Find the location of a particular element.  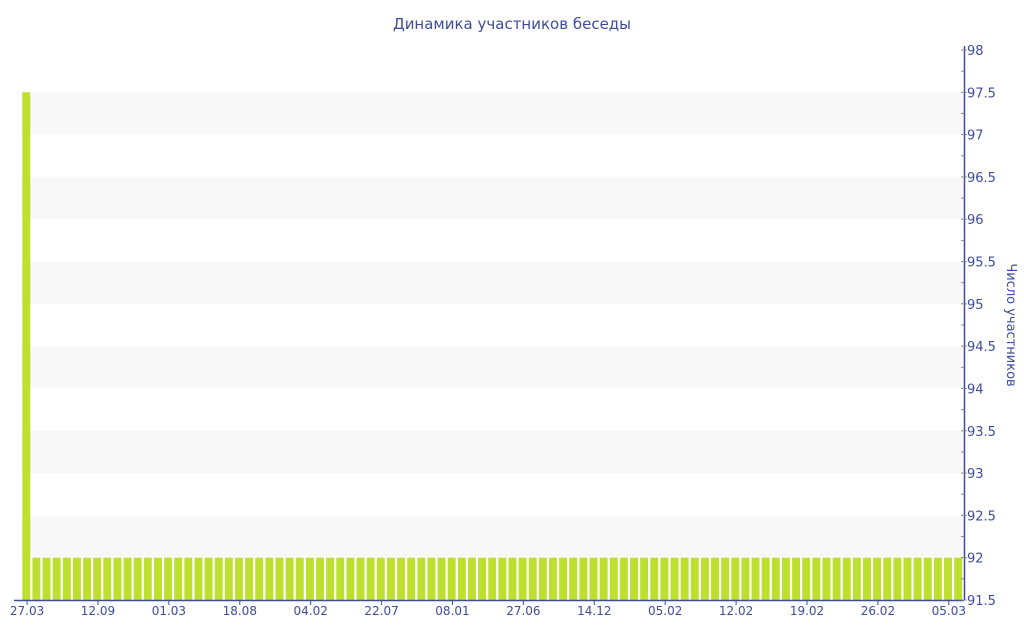

x-tick-label: 08.01 is located at coordinates (452, 611).